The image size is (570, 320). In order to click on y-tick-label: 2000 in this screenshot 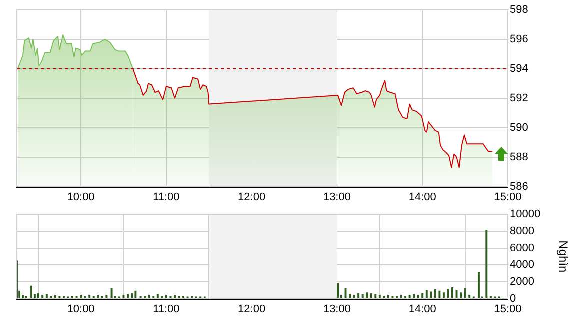, I will do `click(522, 282)`.